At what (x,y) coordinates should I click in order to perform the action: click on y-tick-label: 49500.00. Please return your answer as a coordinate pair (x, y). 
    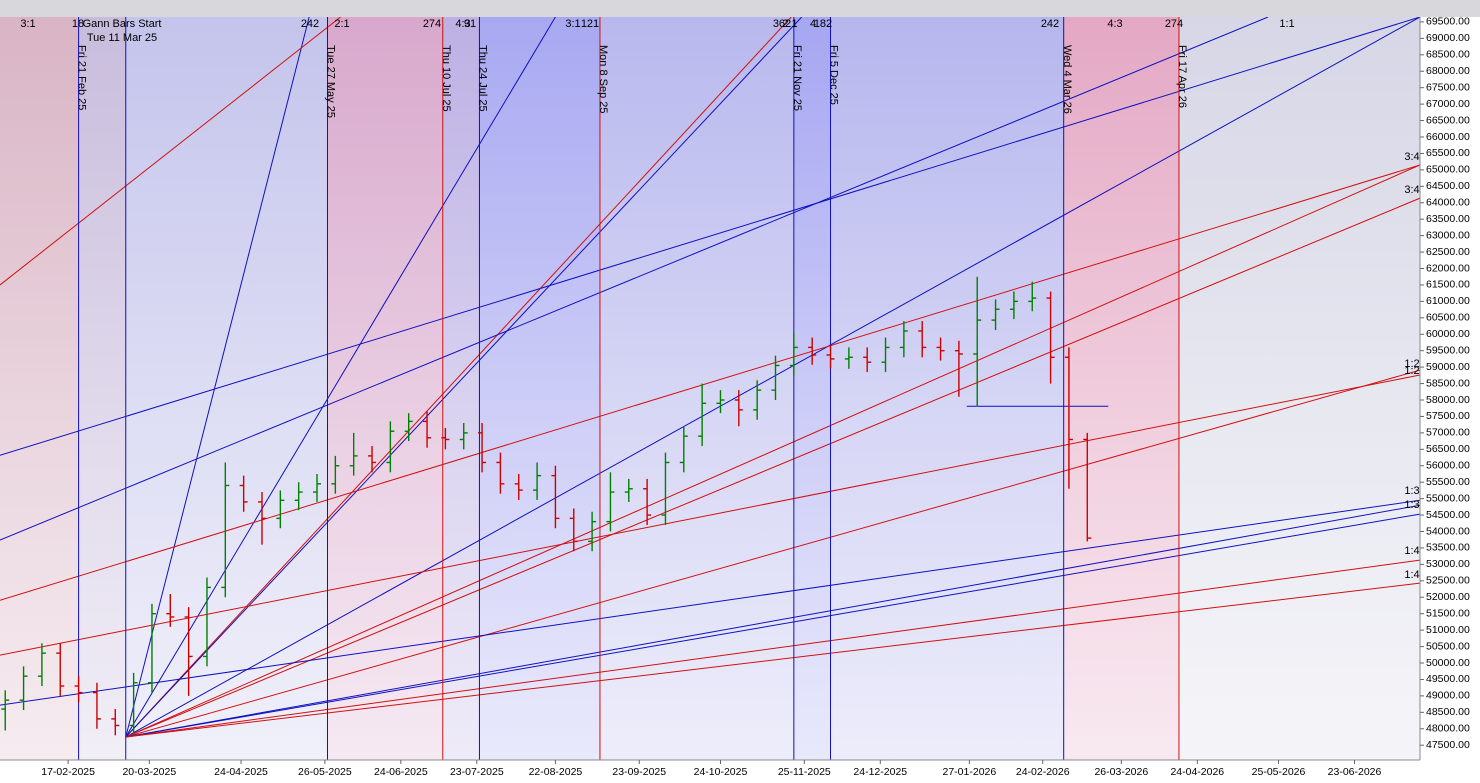
    Looking at the image, I should click on (1448, 679).